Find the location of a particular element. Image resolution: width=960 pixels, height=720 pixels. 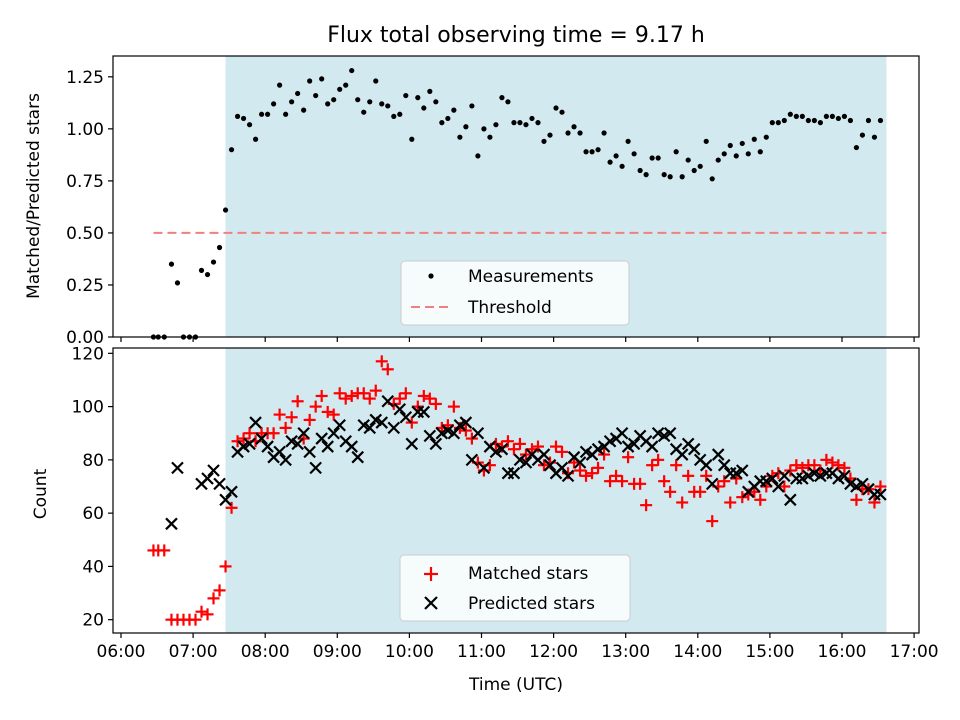

y-tick-label: 0.75 is located at coordinates (85, 182).